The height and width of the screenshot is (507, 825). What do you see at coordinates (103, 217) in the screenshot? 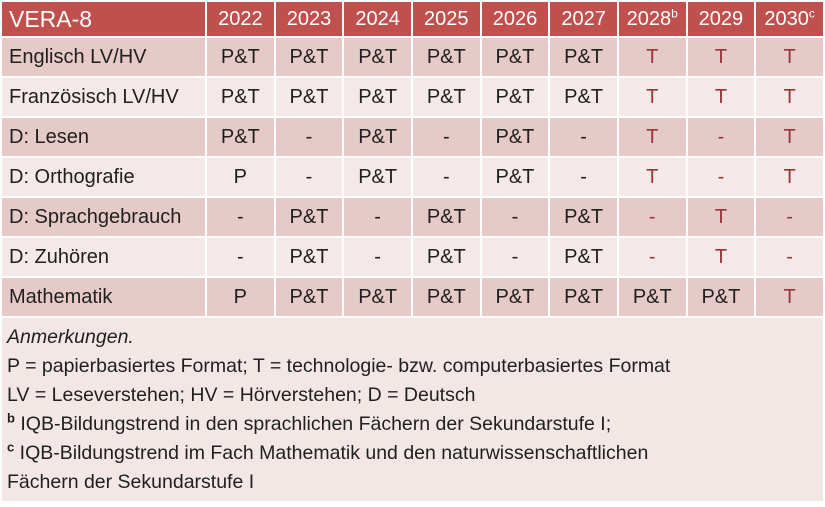
I see `row-label: D: Sprachgebrauch` at bounding box center [103, 217].